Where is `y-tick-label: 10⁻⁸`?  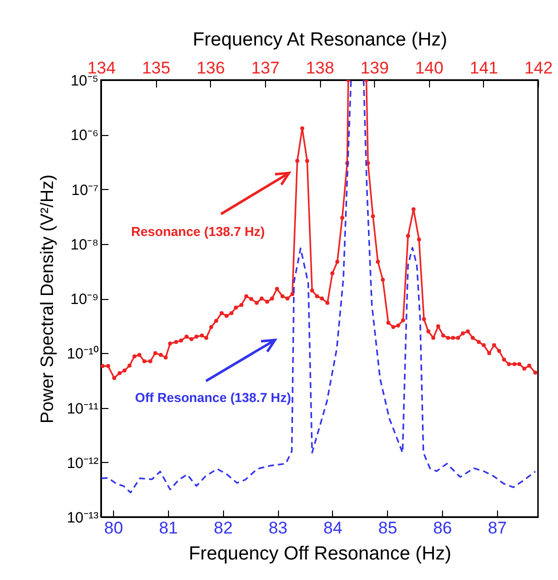 y-tick-label: 10⁻⁸ is located at coordinates (84, 245).